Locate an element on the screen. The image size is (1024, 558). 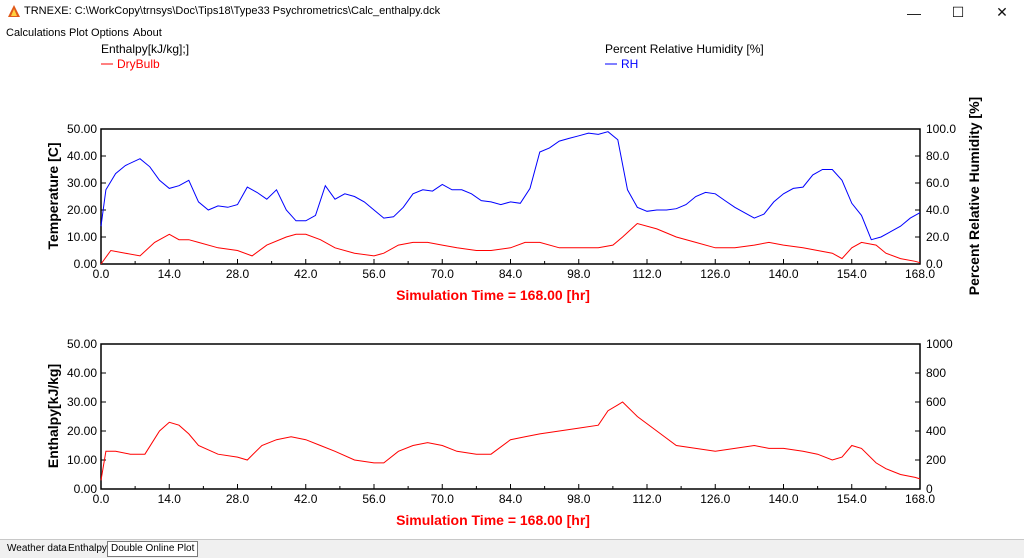
minimize-button: — is located at coordinates (914, 12).